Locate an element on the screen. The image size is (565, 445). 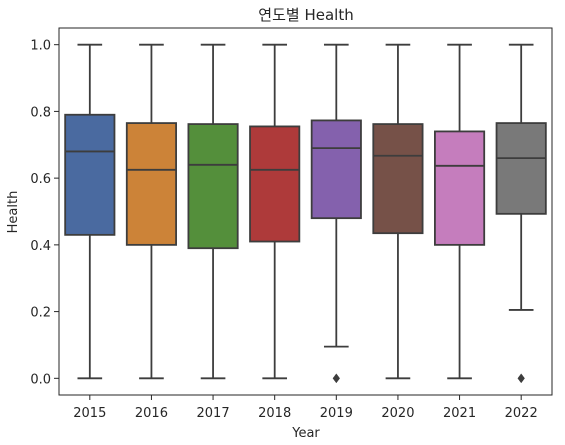
box-2020 is located at coordinates (398, 211).